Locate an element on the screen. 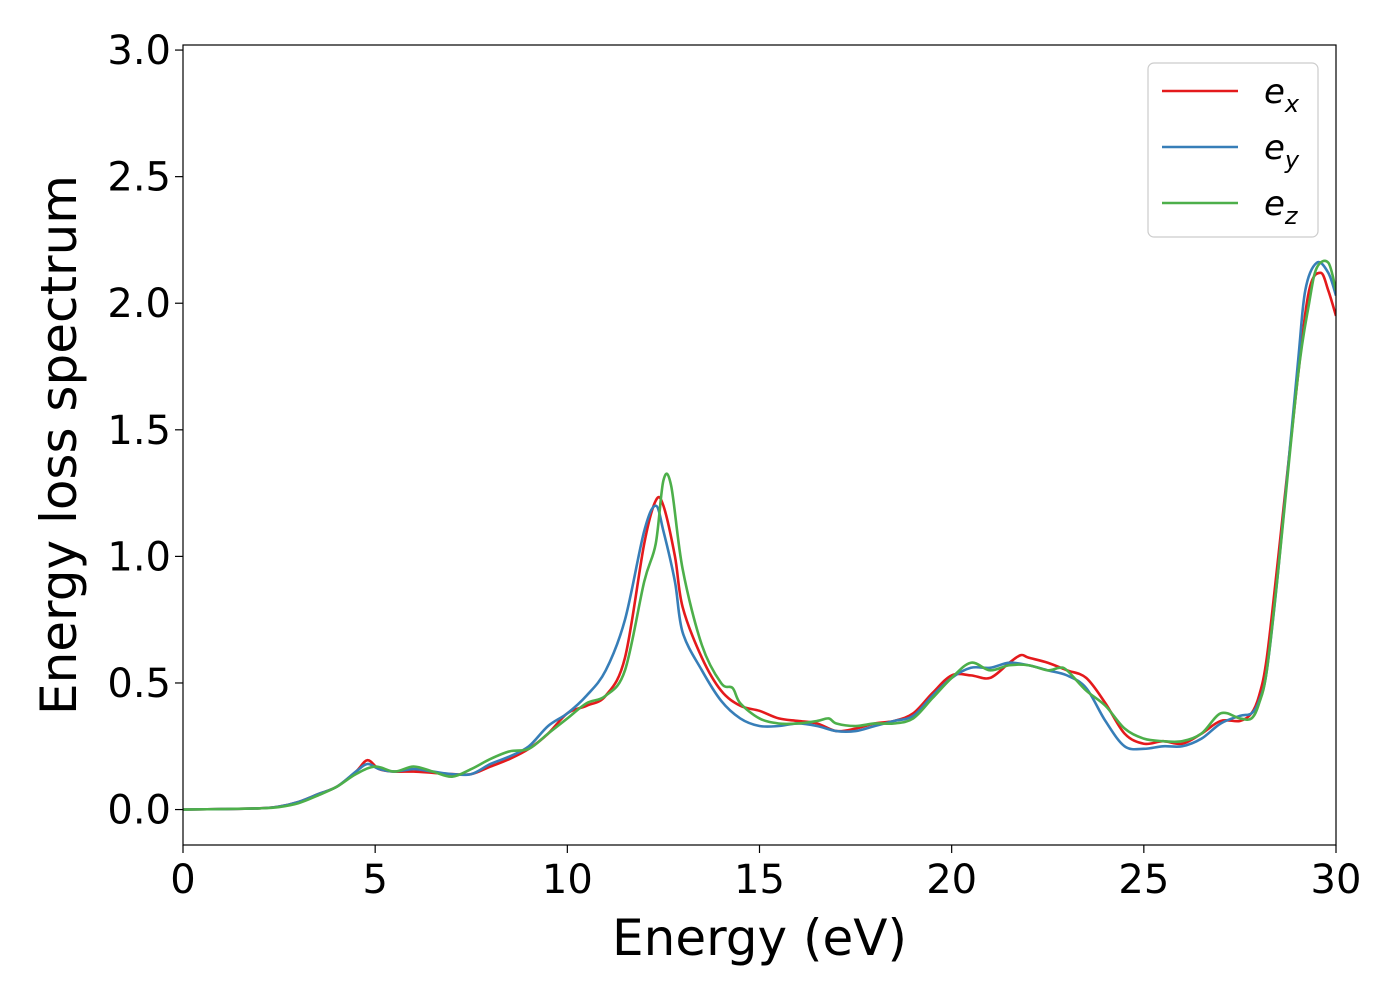 Image resolution: width=1400 pixels, height=1000 pixels. legend-label-e-z: ez is located at coordinates (1281, 207).